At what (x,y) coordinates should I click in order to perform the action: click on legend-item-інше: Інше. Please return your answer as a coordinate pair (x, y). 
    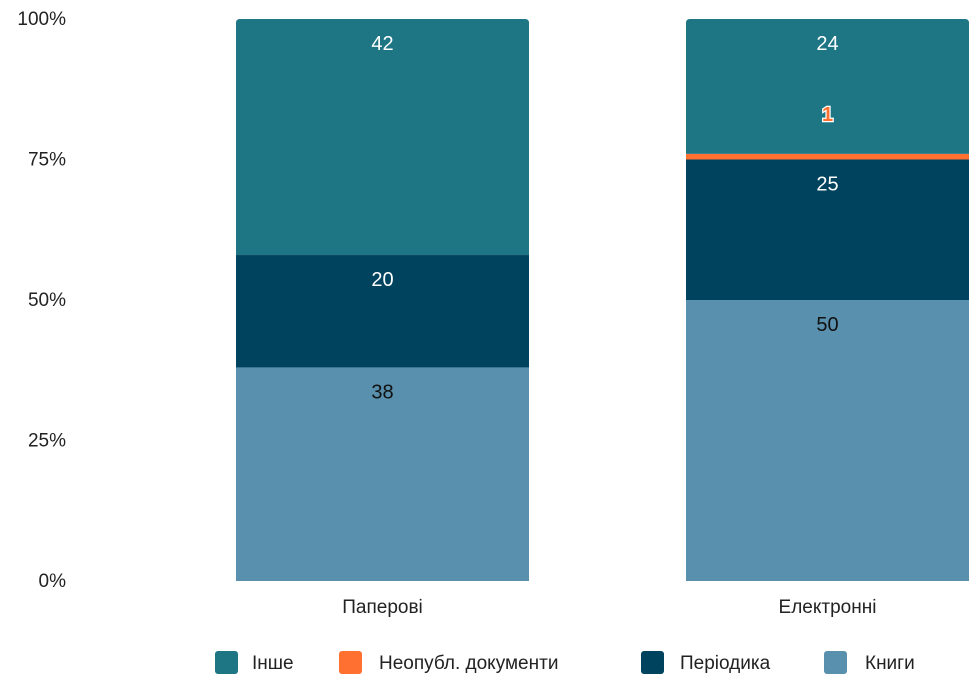
    Looking at the image, I should click on (254, 662).